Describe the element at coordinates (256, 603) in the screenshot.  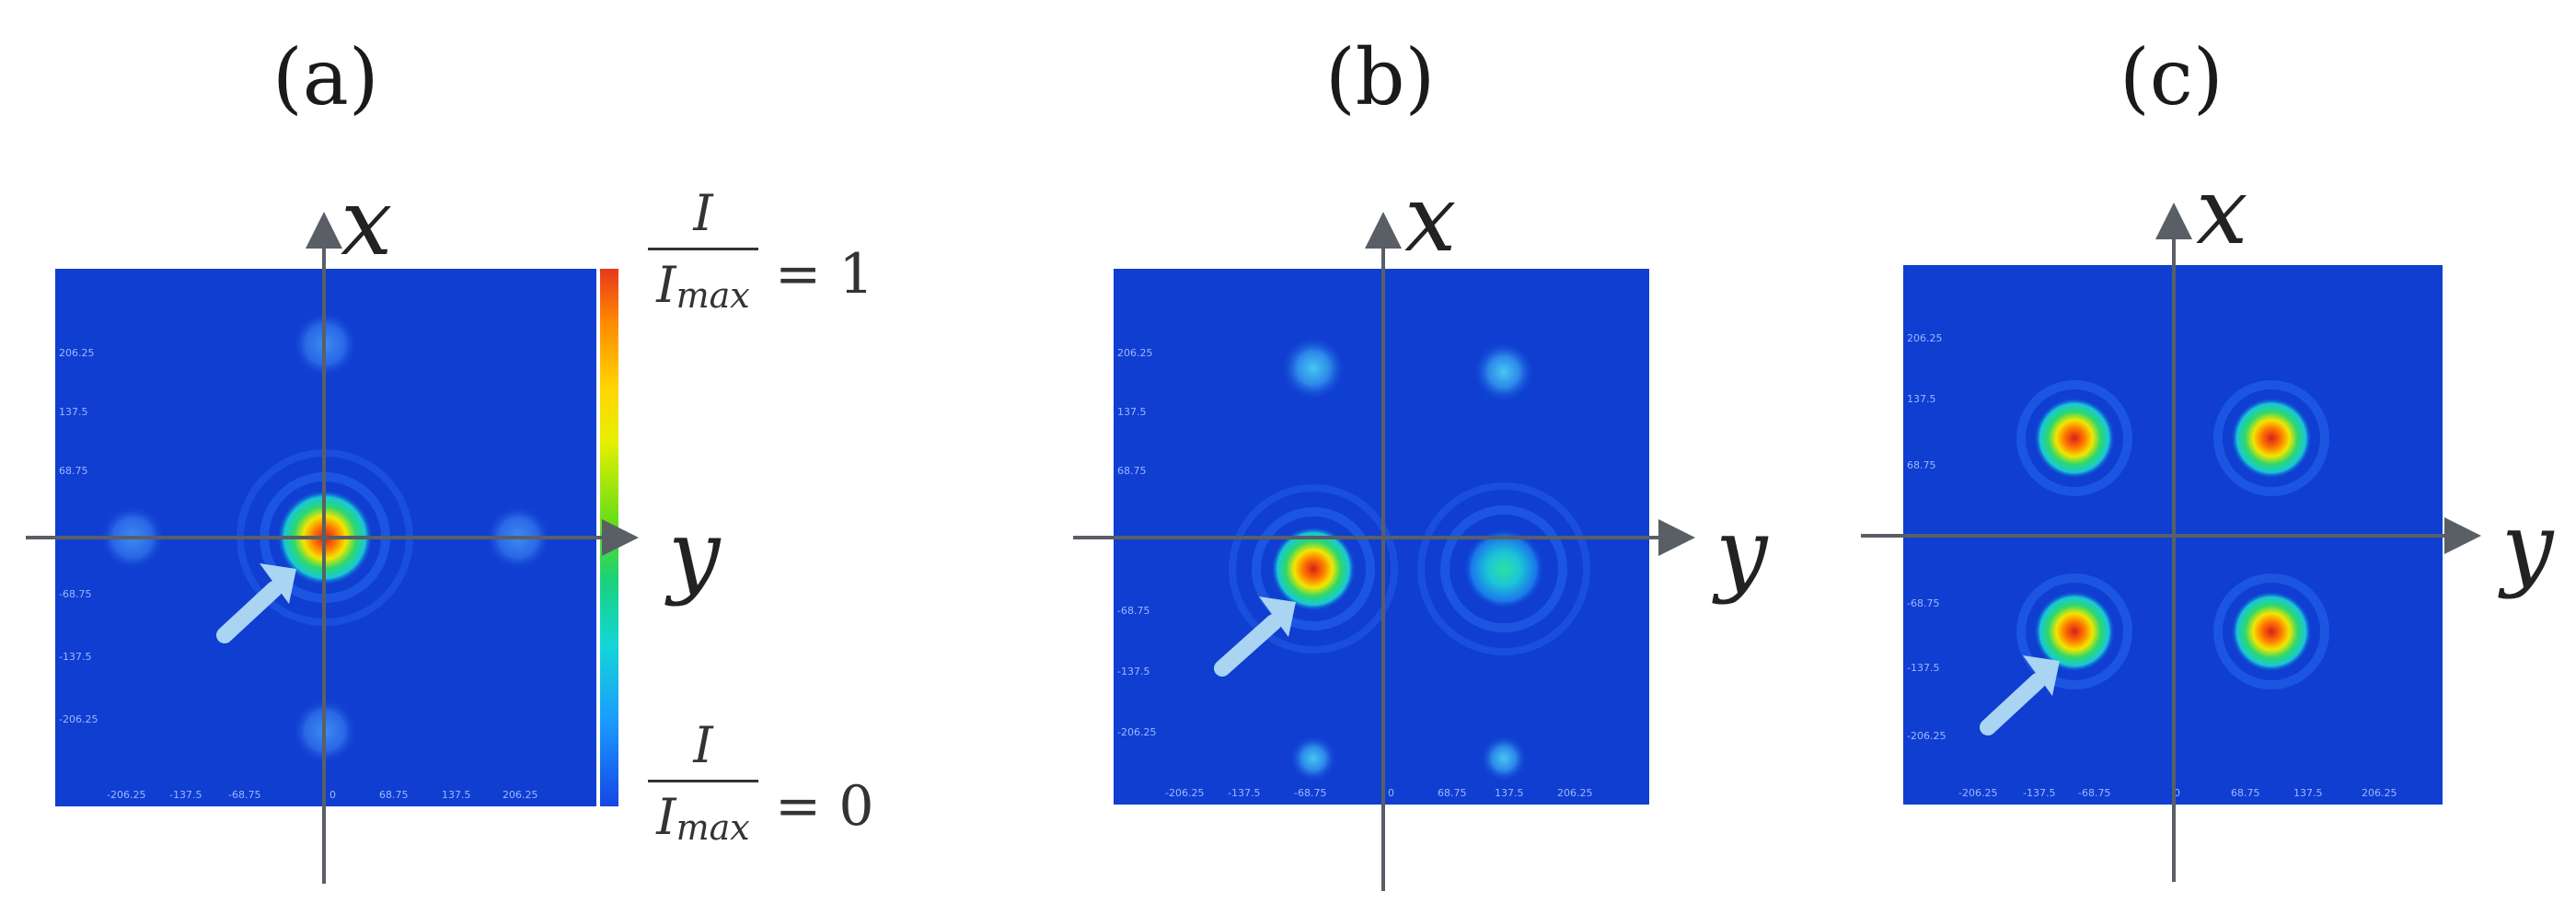
I see `pointer-arrow-a` at that location.